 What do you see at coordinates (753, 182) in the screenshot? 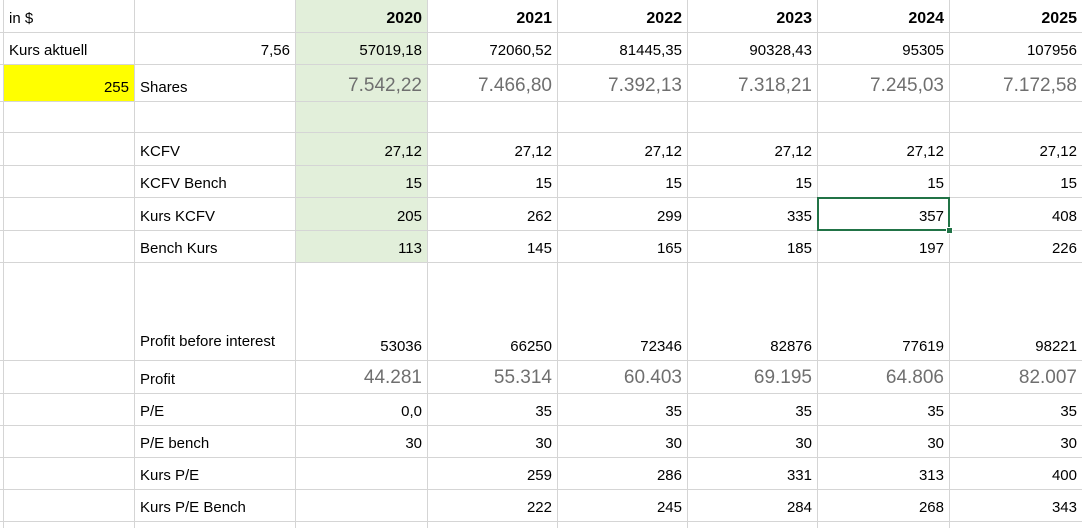
I see `cell-kcfv-bench-2023: 15` at bounding box center [753, 182].